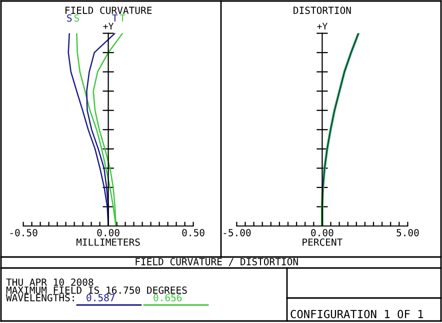  I want to click on x-axis-title: PERCENT, so click(322, 242).